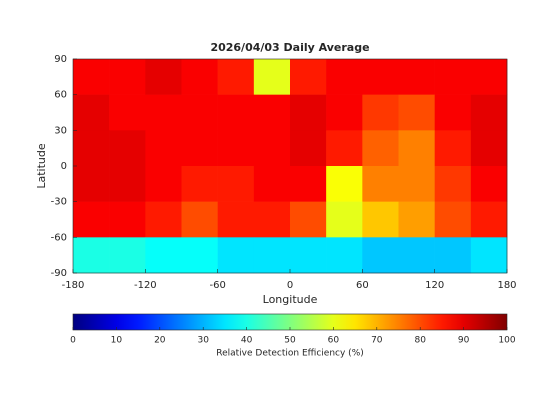 This screenshot has height=420, width=560. What do you see at coordinates (160, 341) in the screenshot?
I see `colorbar-tick-label: 20` at bounding box center [160, 341].